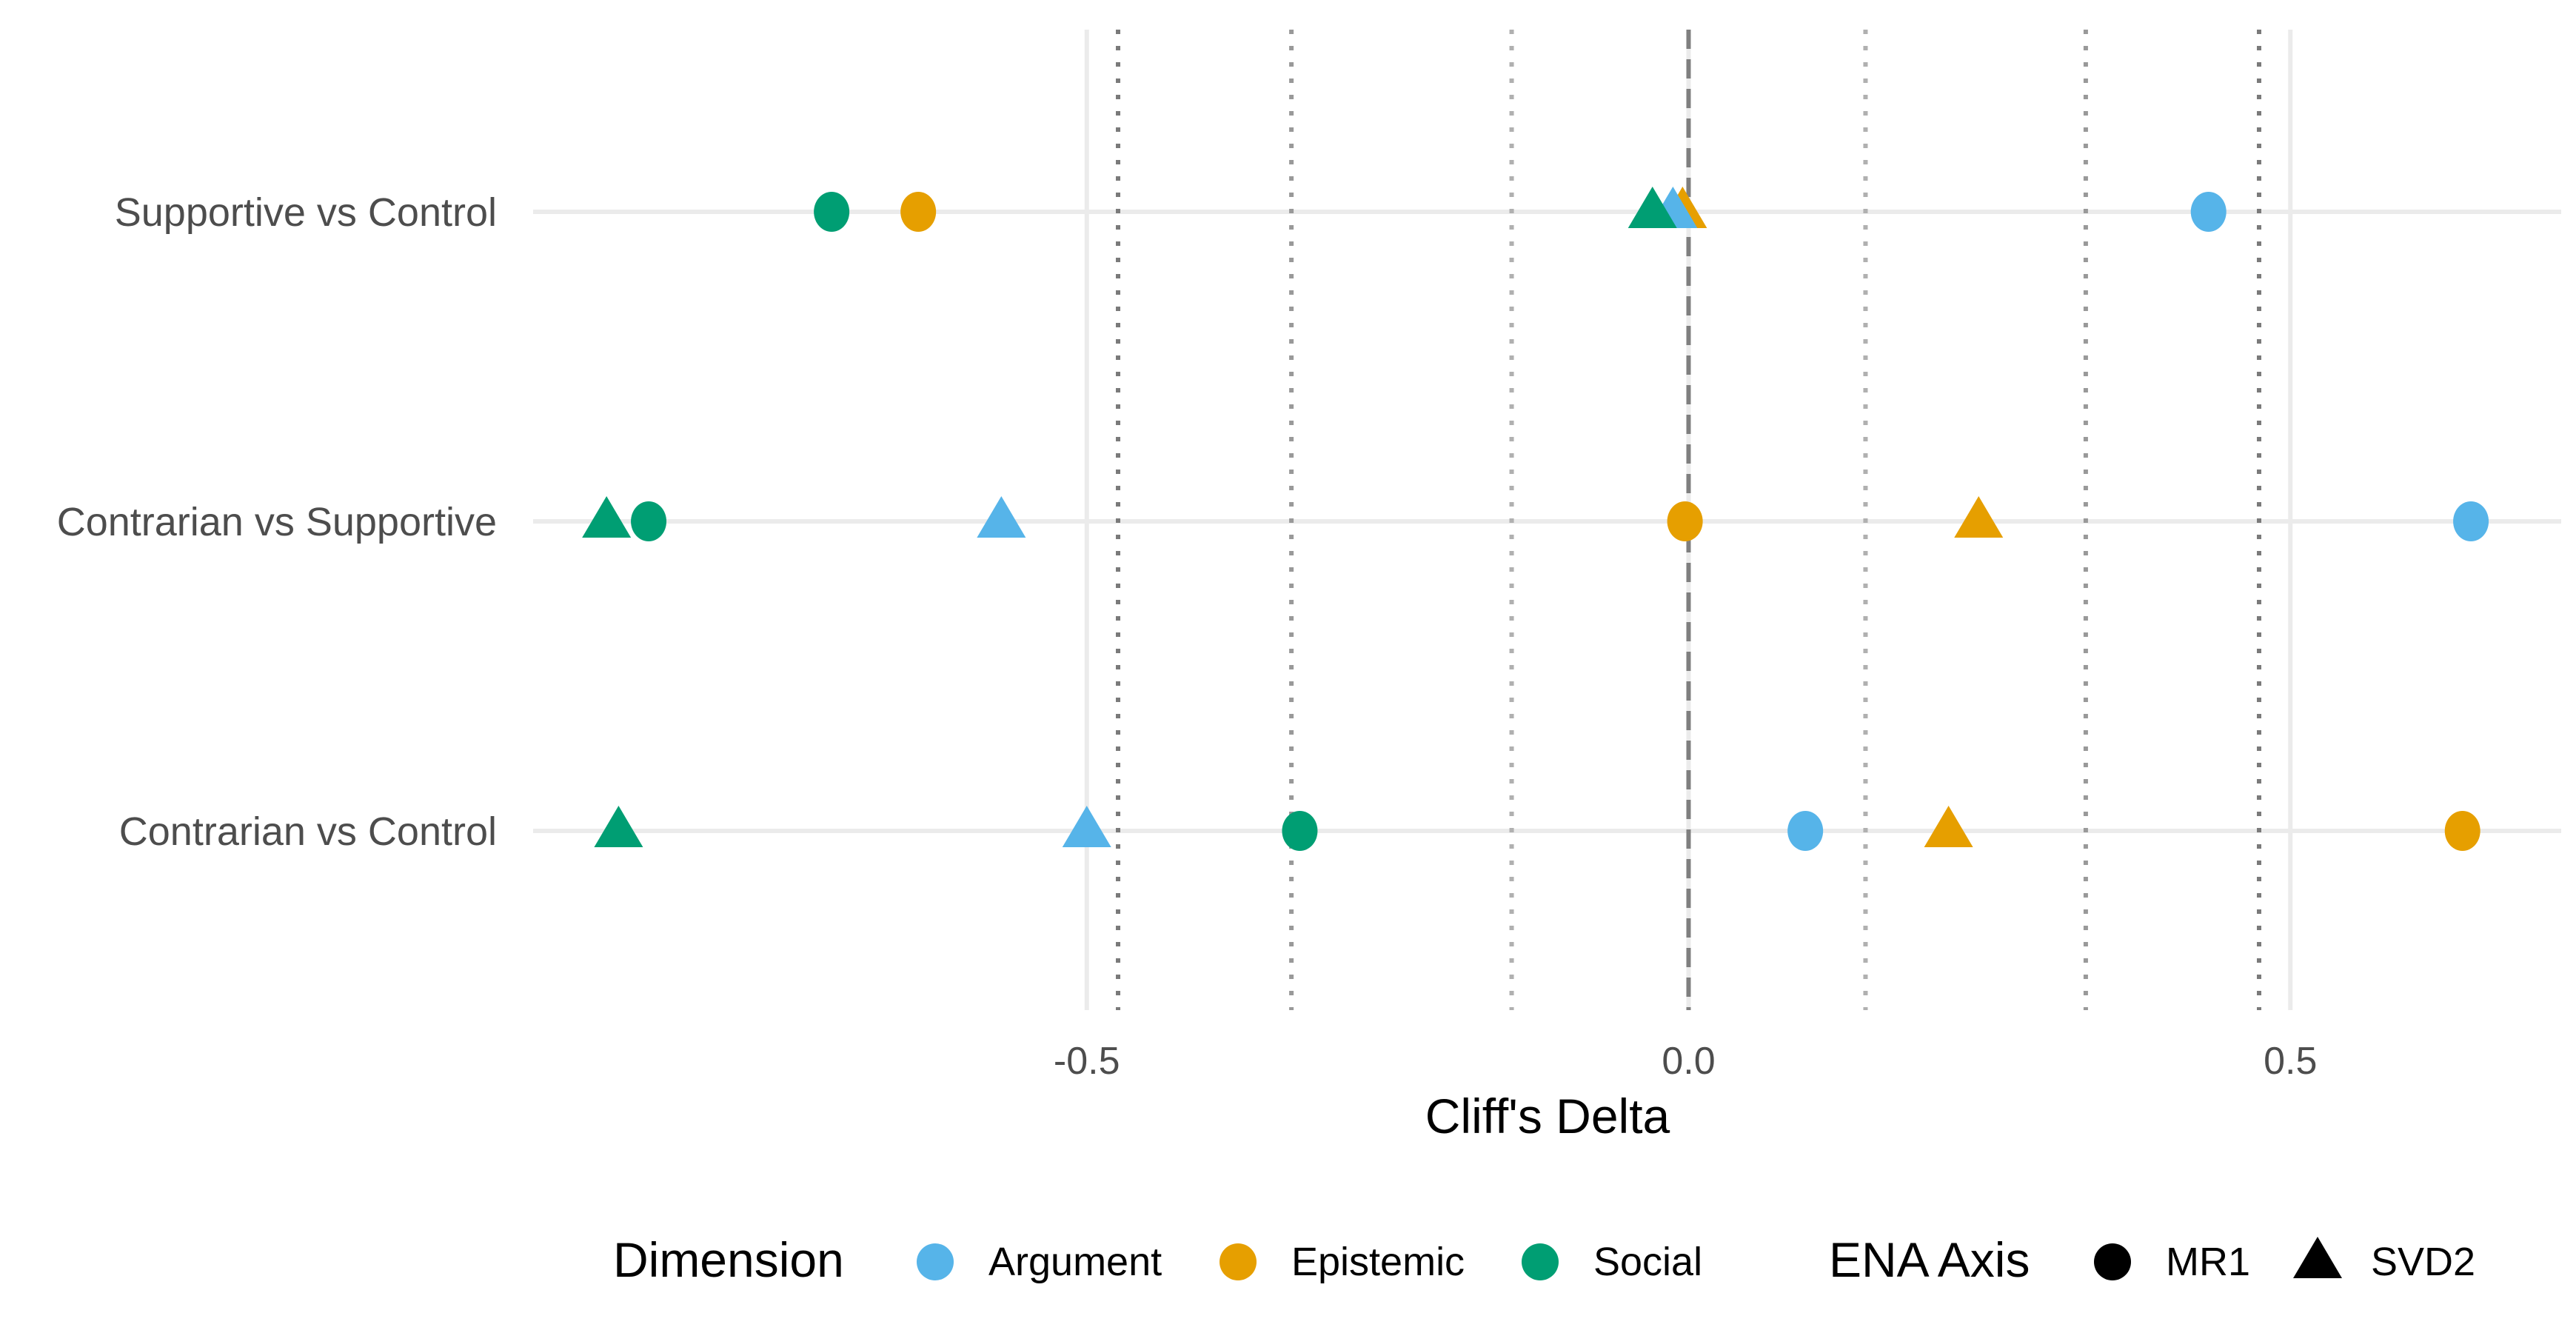 This screenshot has height=1333, width=2576. I want to click on legend-label: Social, so click(1647, 1262).